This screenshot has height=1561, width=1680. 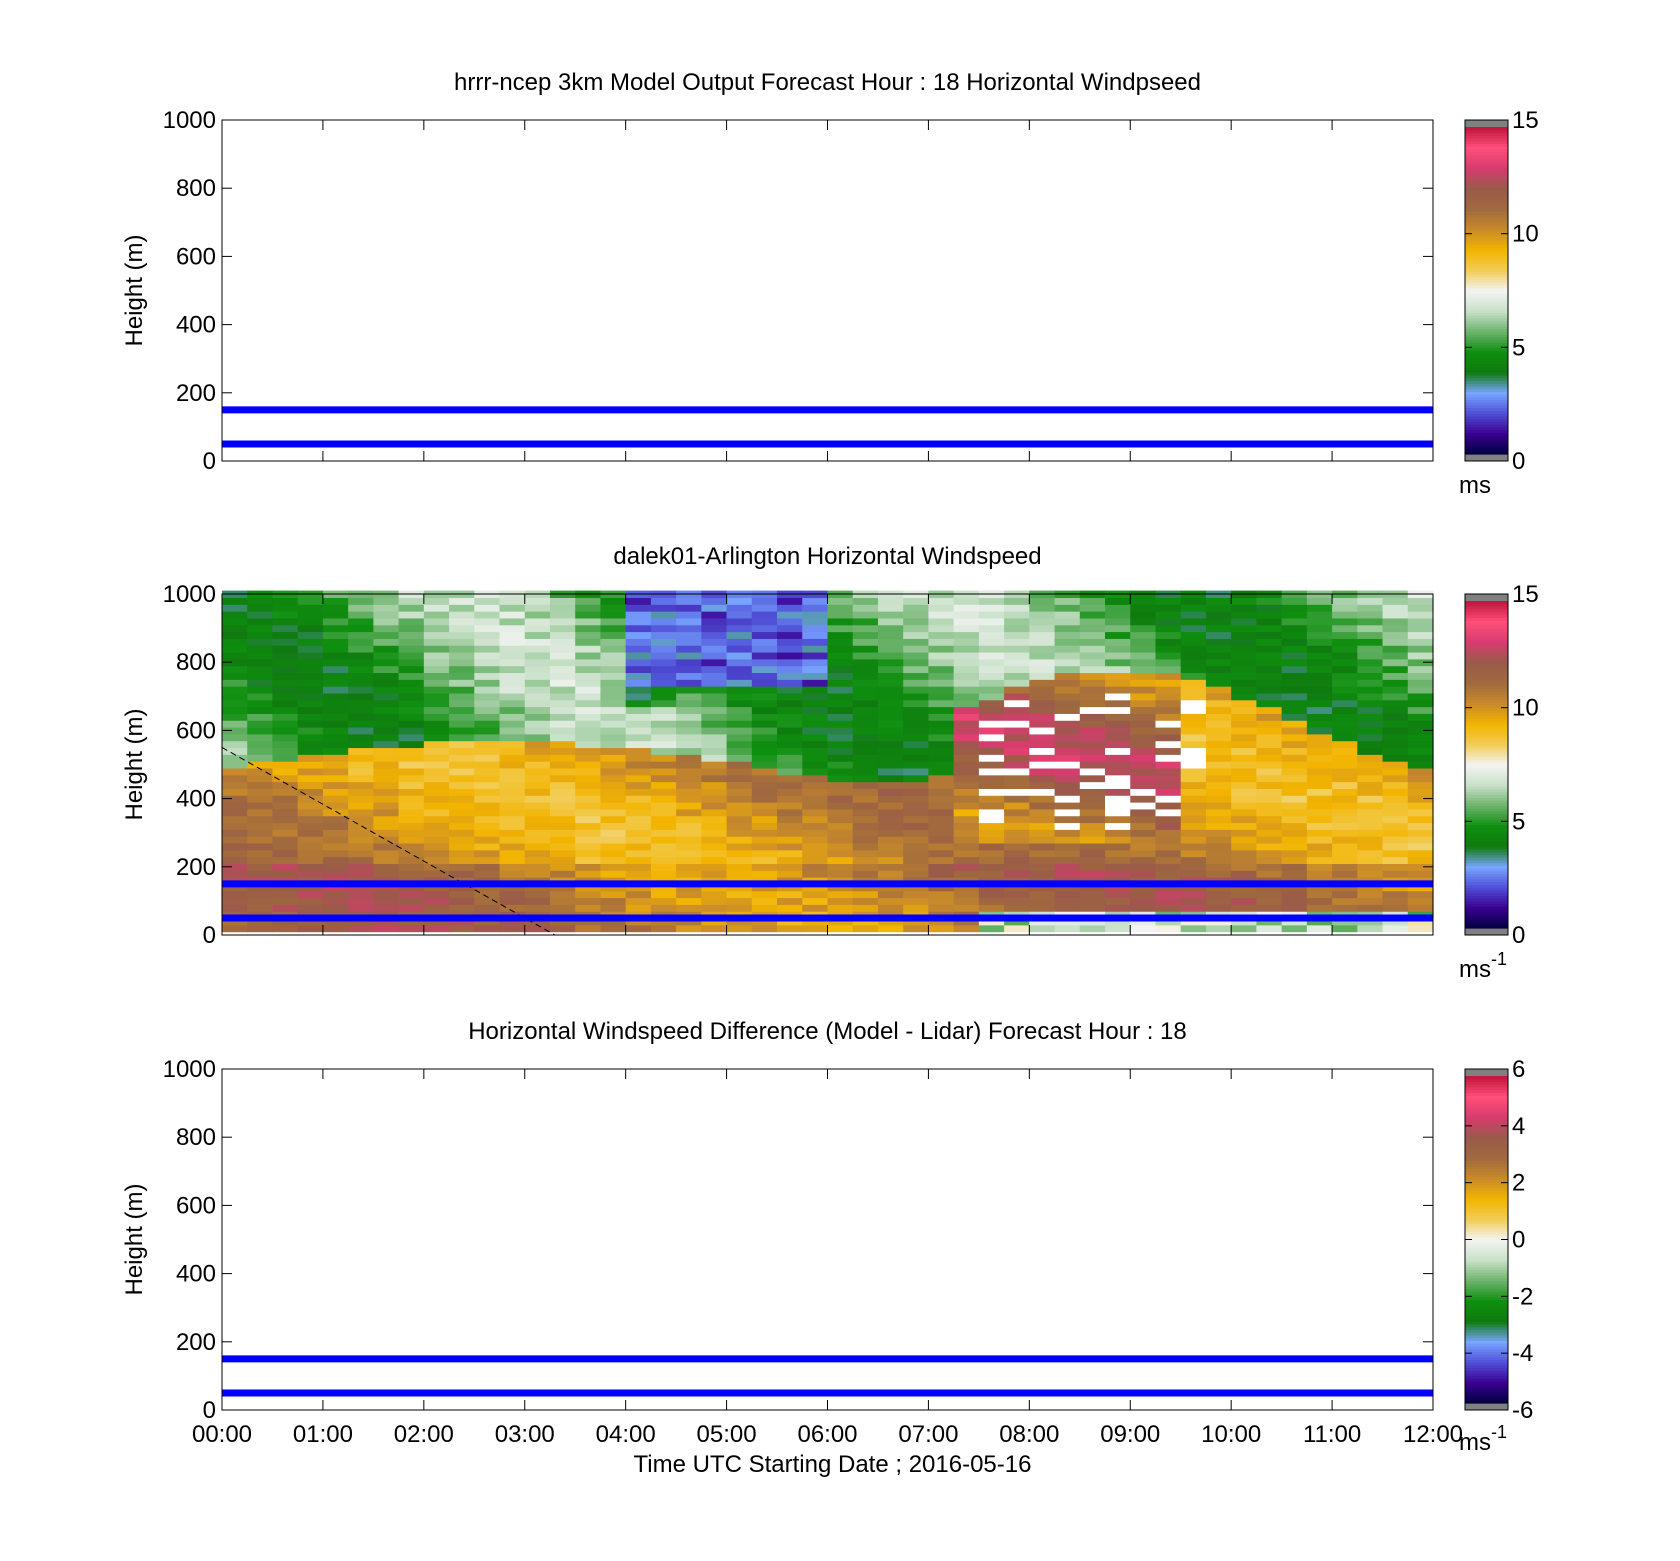 I want to click on colorbar-over, so click(x=1486, y=1072).